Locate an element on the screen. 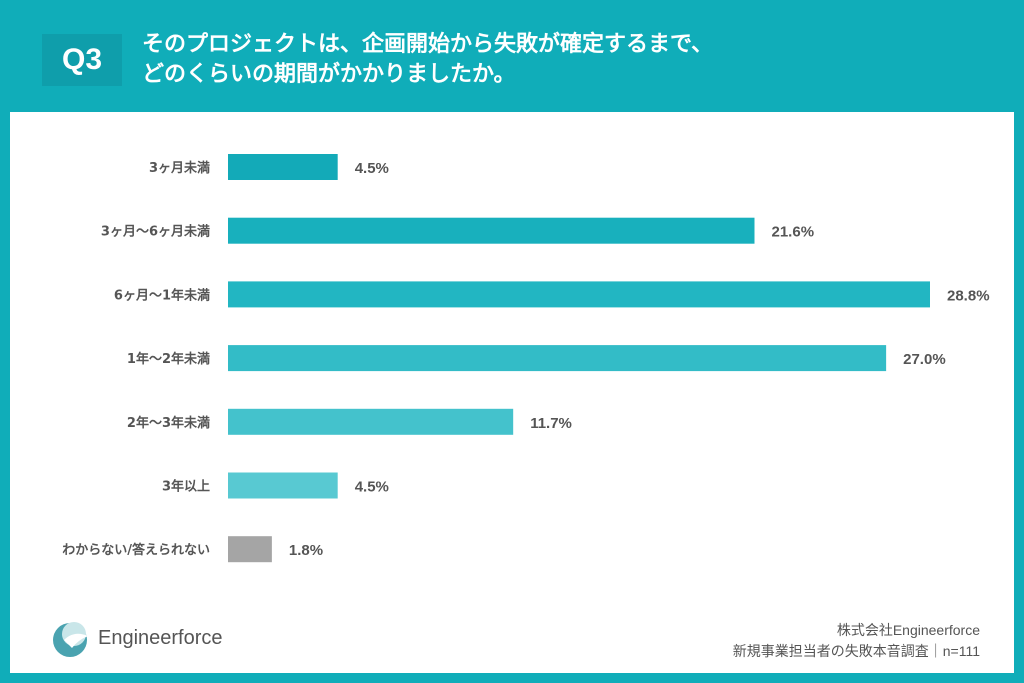  company-name: 株式会社Engineerforce is located at coordinates (908, 630).